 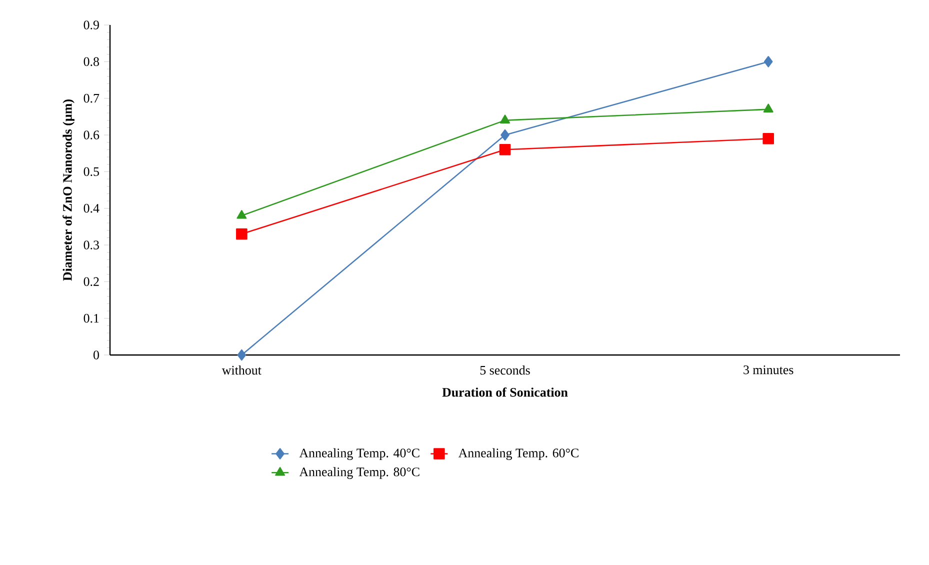 What do you see at coordinates (68, 190) in the screenshot?
I see `y-axis-title: Diameter of ZnO Nanorods (µm)` at bounding box center [68, 190].